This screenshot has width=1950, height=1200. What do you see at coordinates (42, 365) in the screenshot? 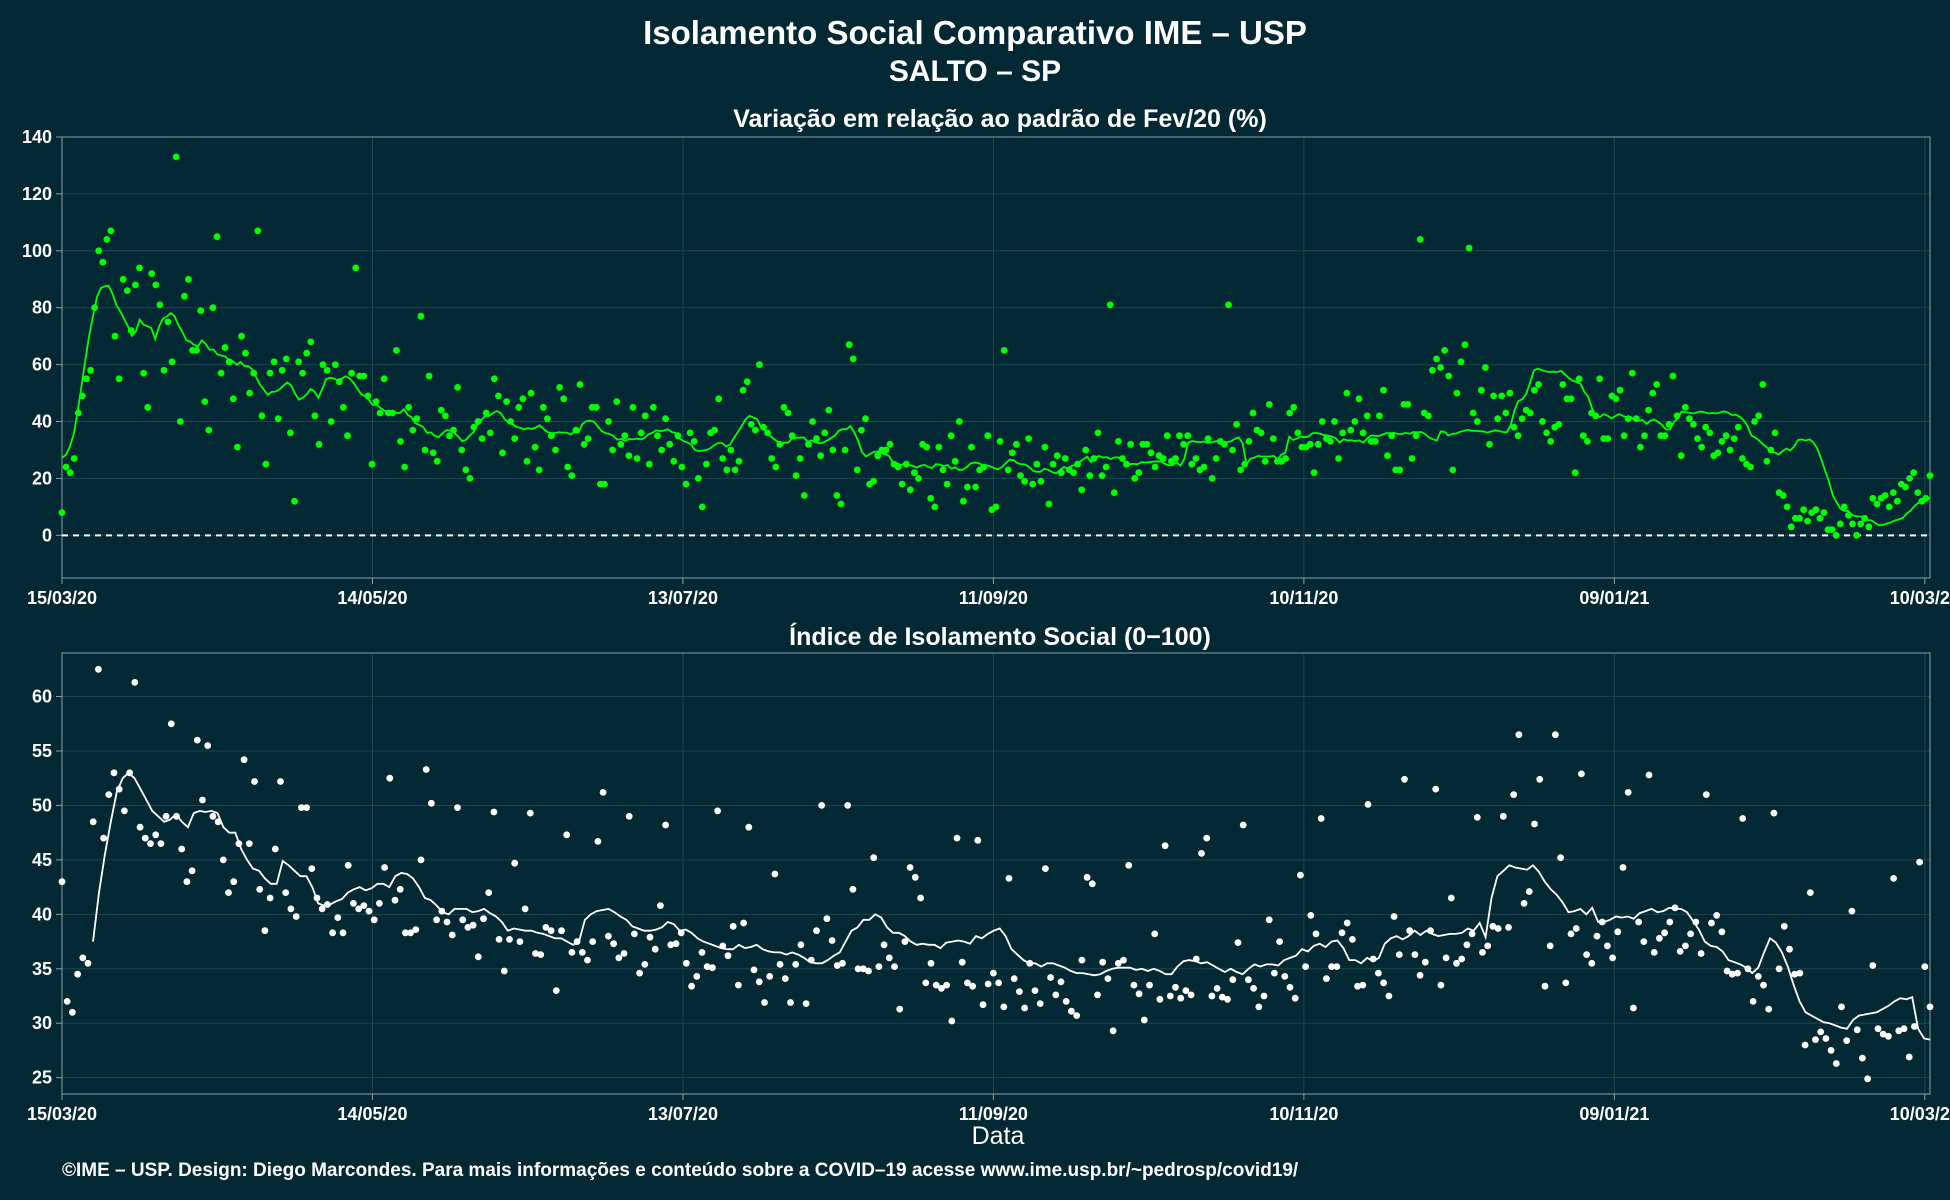
I see `y-tick-label: 60` at bounding box center [42, 365].